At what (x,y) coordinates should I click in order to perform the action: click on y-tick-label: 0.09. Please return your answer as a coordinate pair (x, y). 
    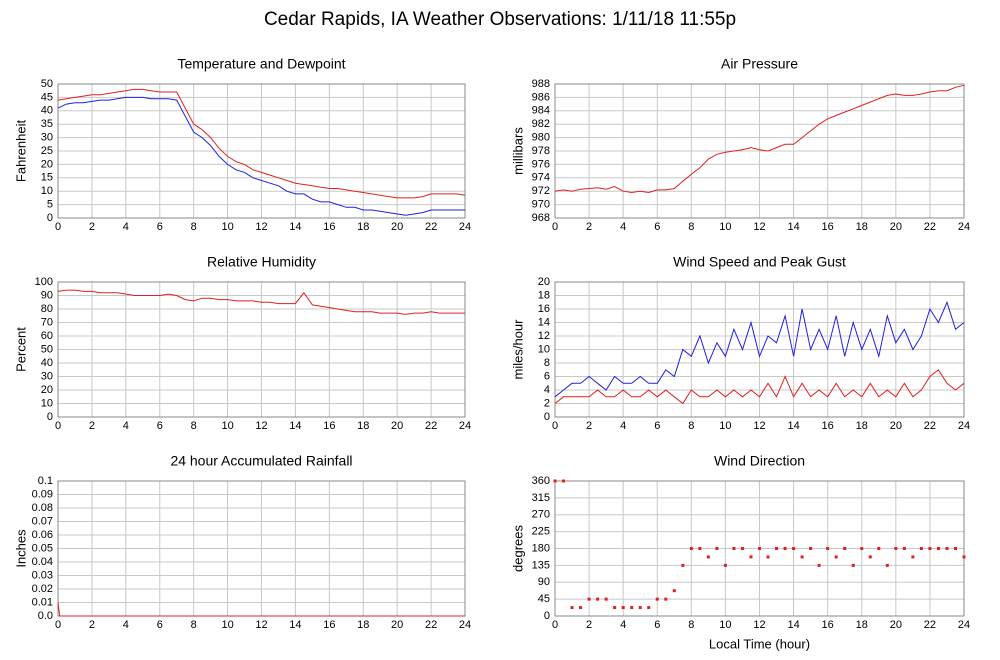
    Looking at the image, I should click on (42, 494).